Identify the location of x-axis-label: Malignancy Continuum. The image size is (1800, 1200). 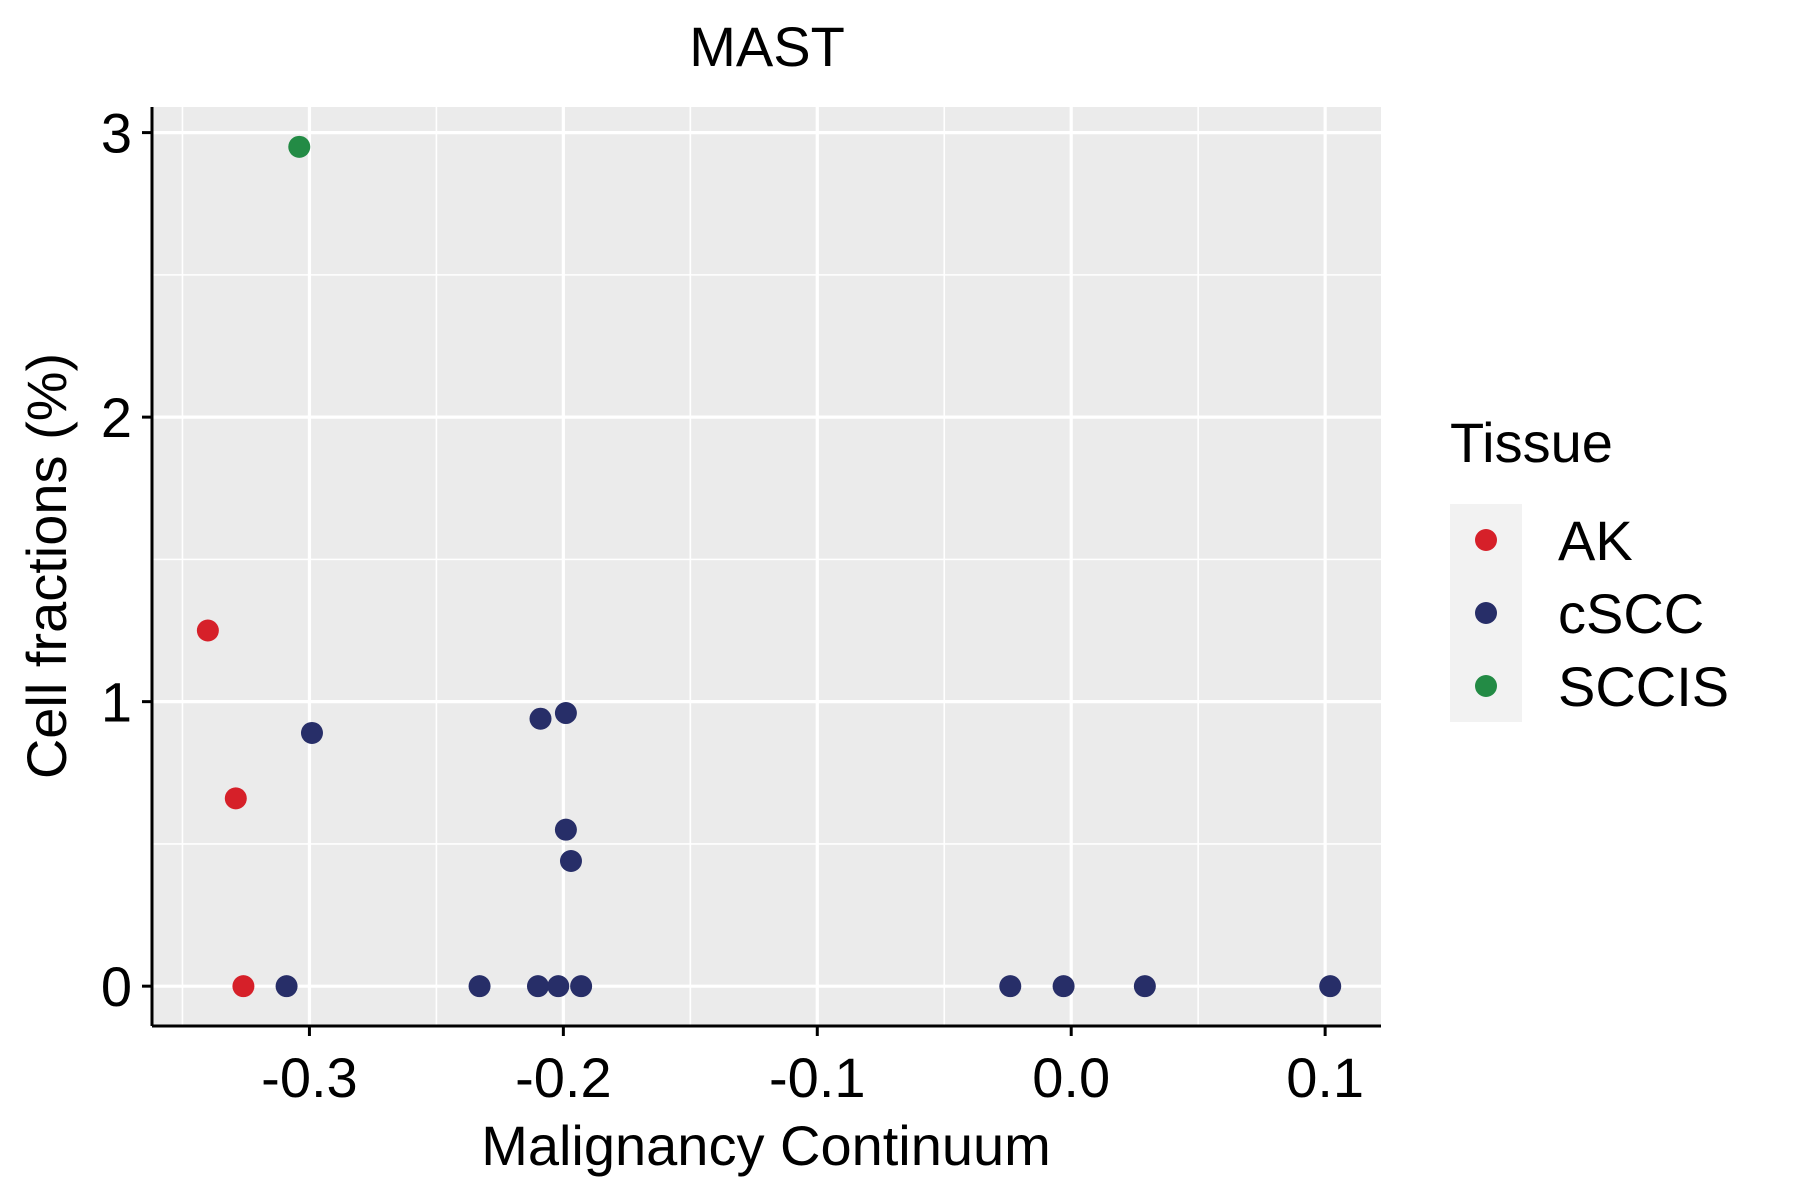
(766, 1145).